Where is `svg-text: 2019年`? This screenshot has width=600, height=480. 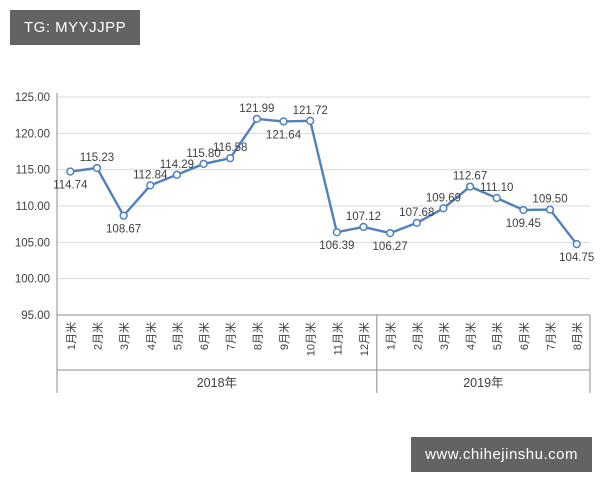
svg-text: 2019年 is located at coordinates (483, 383).